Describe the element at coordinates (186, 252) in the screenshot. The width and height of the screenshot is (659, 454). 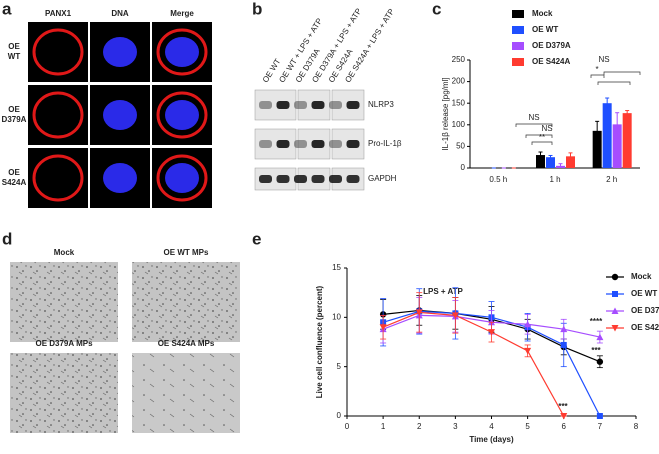
I see `image-label: OE WT MPs` at that location.